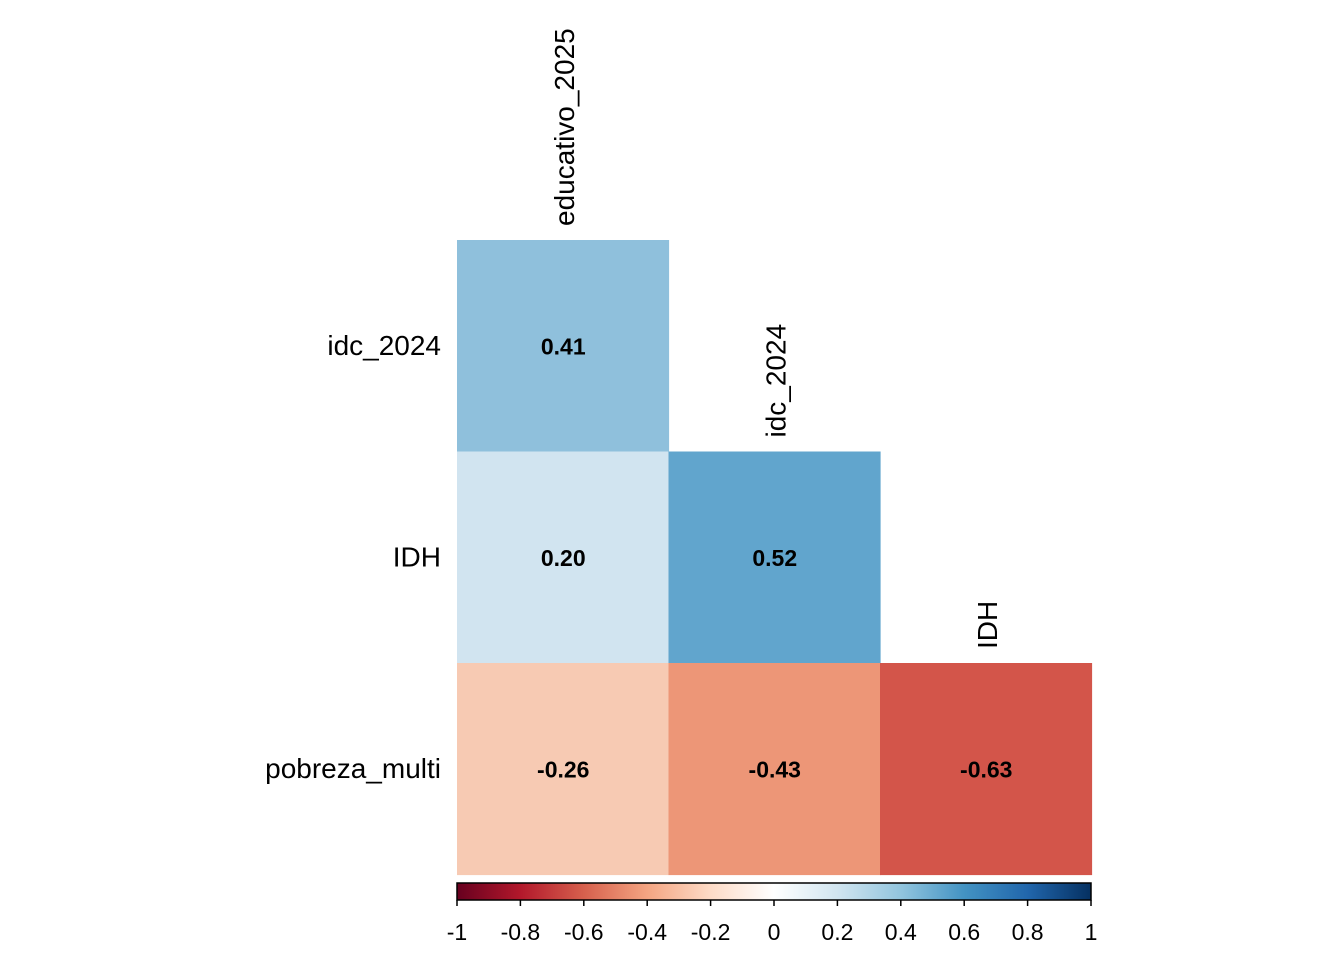  I want to click on colorbar-tick-label: 0.6, so click(964, 932).